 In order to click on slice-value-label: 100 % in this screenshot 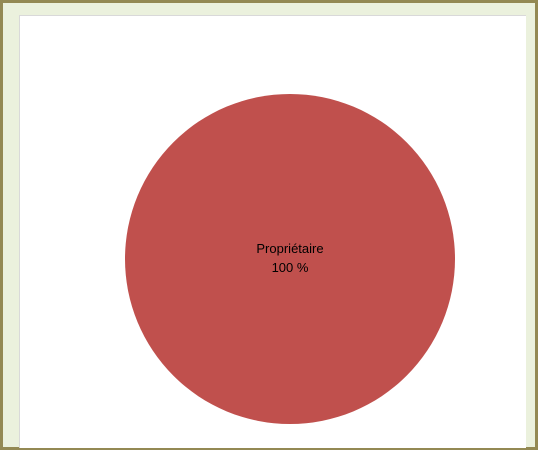, I will do `click(290, 267)`.